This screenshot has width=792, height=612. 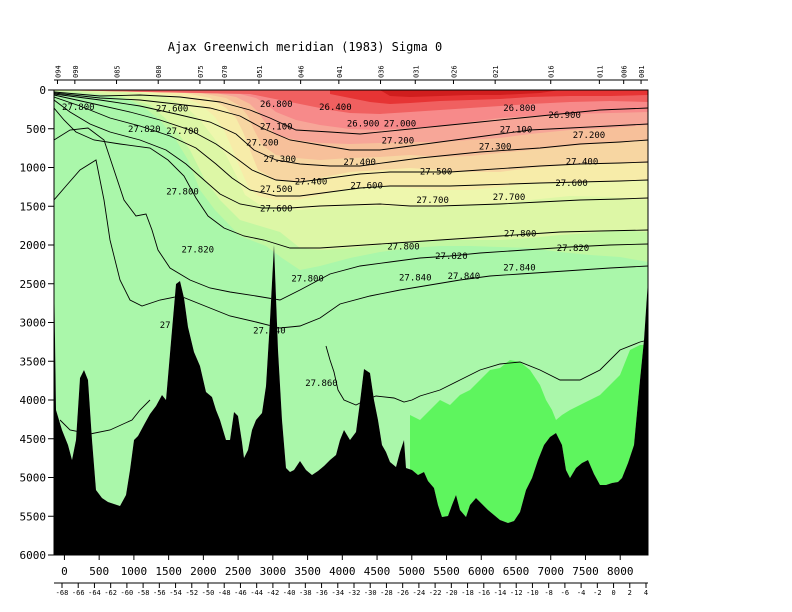 I want to click on latitude-tick-label: 4, so click(x=646, y=593).